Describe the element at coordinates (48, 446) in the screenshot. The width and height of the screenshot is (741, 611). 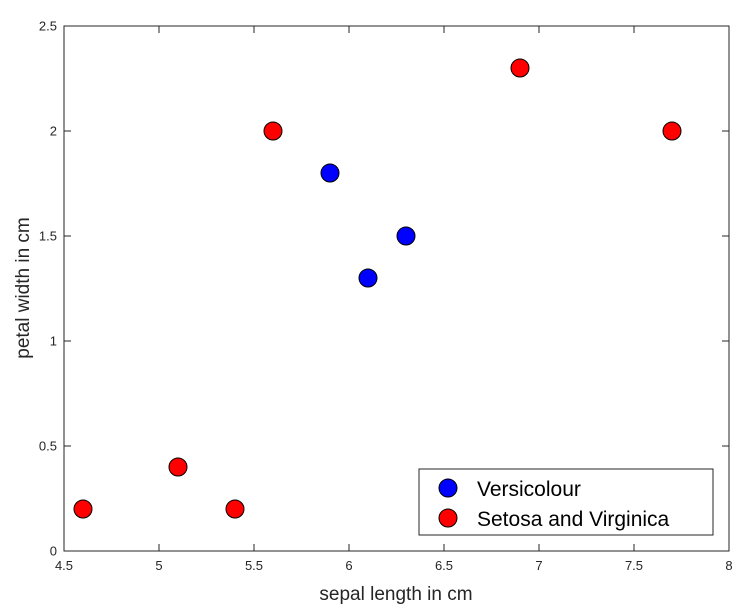
I see `y-tick-label: 0.5` at that location.